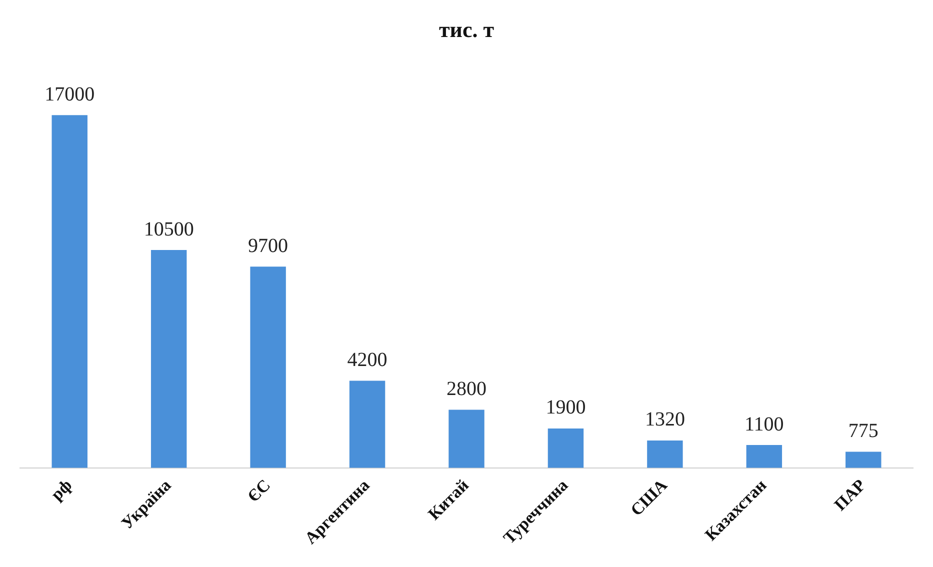  What do you see at coordinates (566, 407) in the screenshot?
I see `data-label: 1900` at bounding box center [566, 407].